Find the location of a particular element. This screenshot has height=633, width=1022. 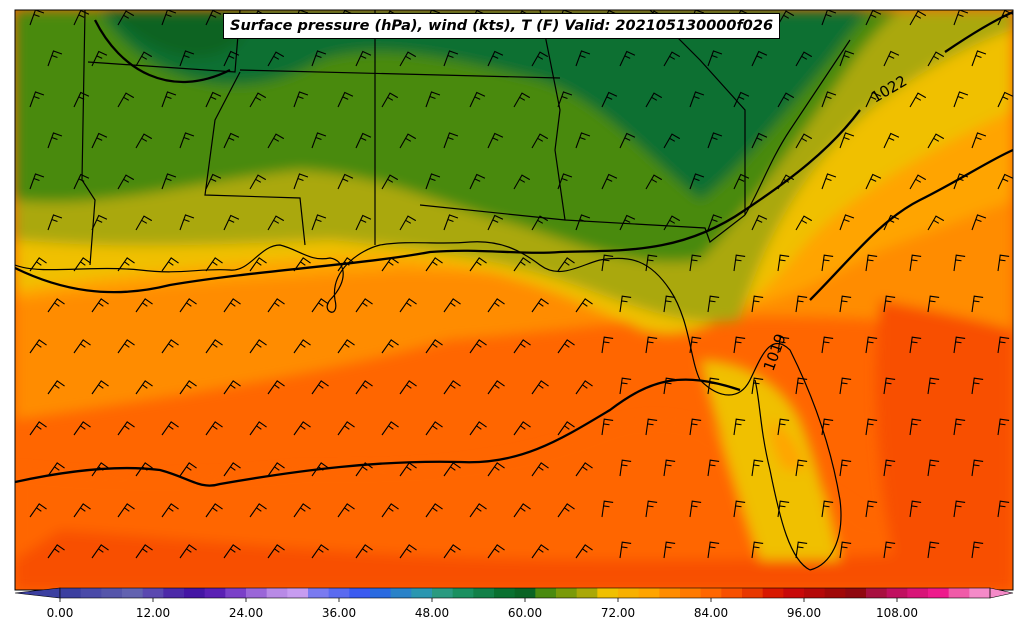

colorbar-tick-label: 72.00 is located at coordinates (618, 613).